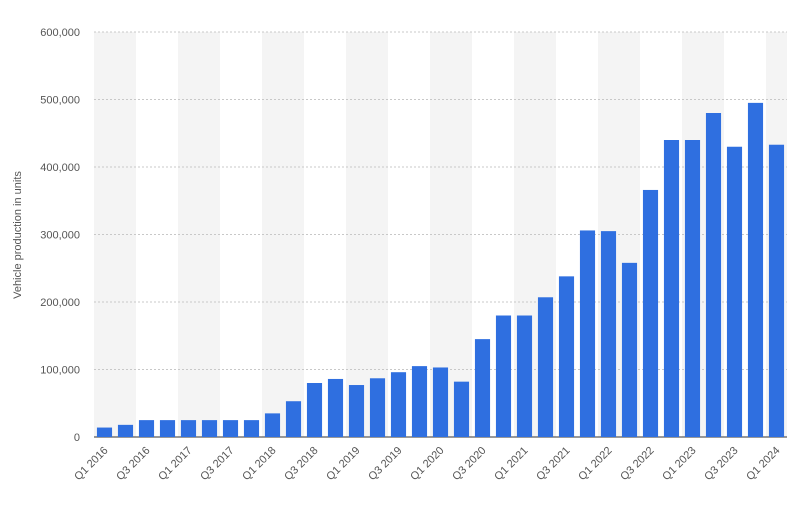 Image resolution: width=802 pixels, height=505 pixels. What do you see at coordinates (60, 33) in the screenshot?
I see `y-tick-label: 600,000` at bounding box center [60, 33].